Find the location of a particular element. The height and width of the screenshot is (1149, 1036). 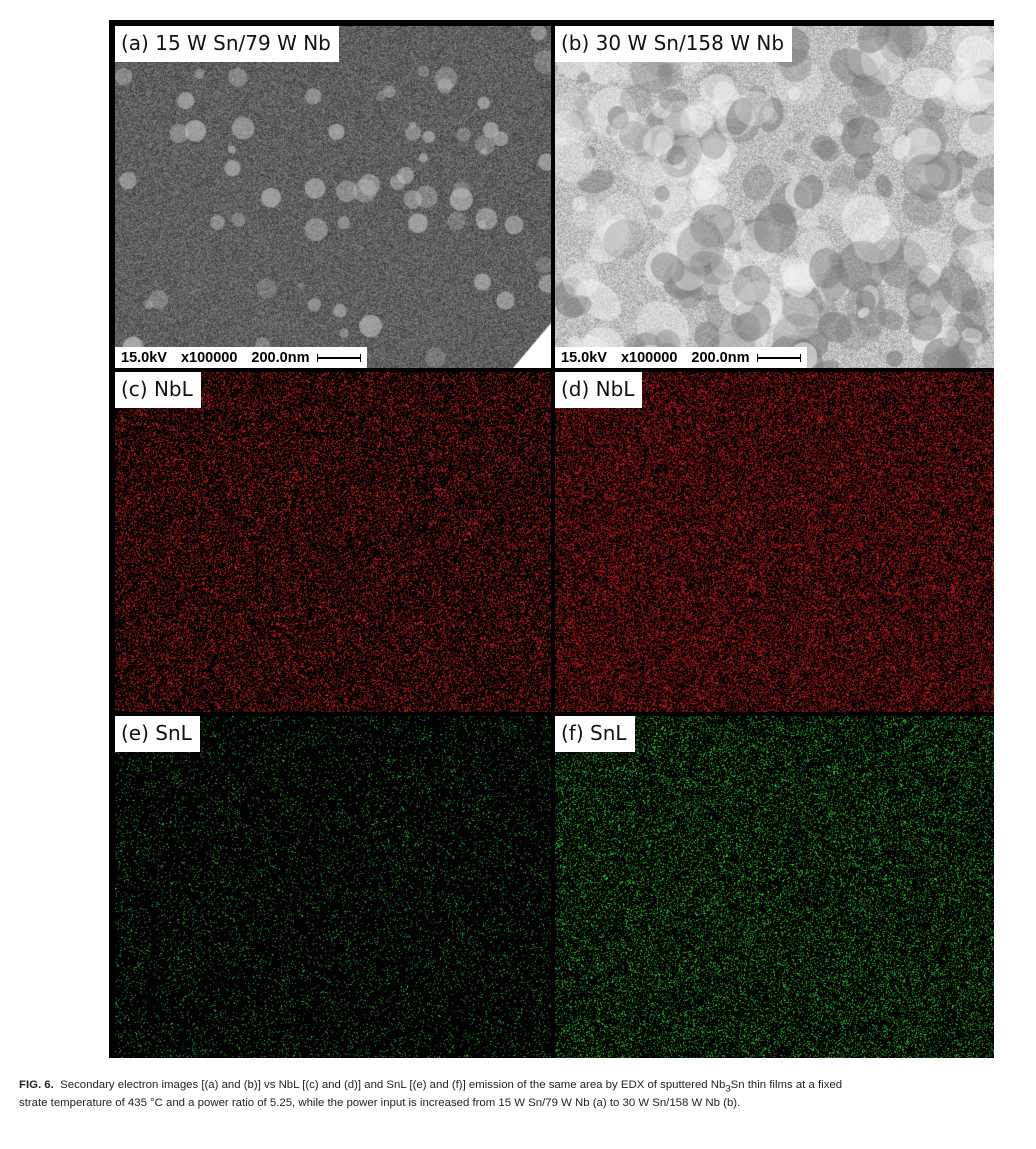

sem-image-a is located at coordinates (333, 197).